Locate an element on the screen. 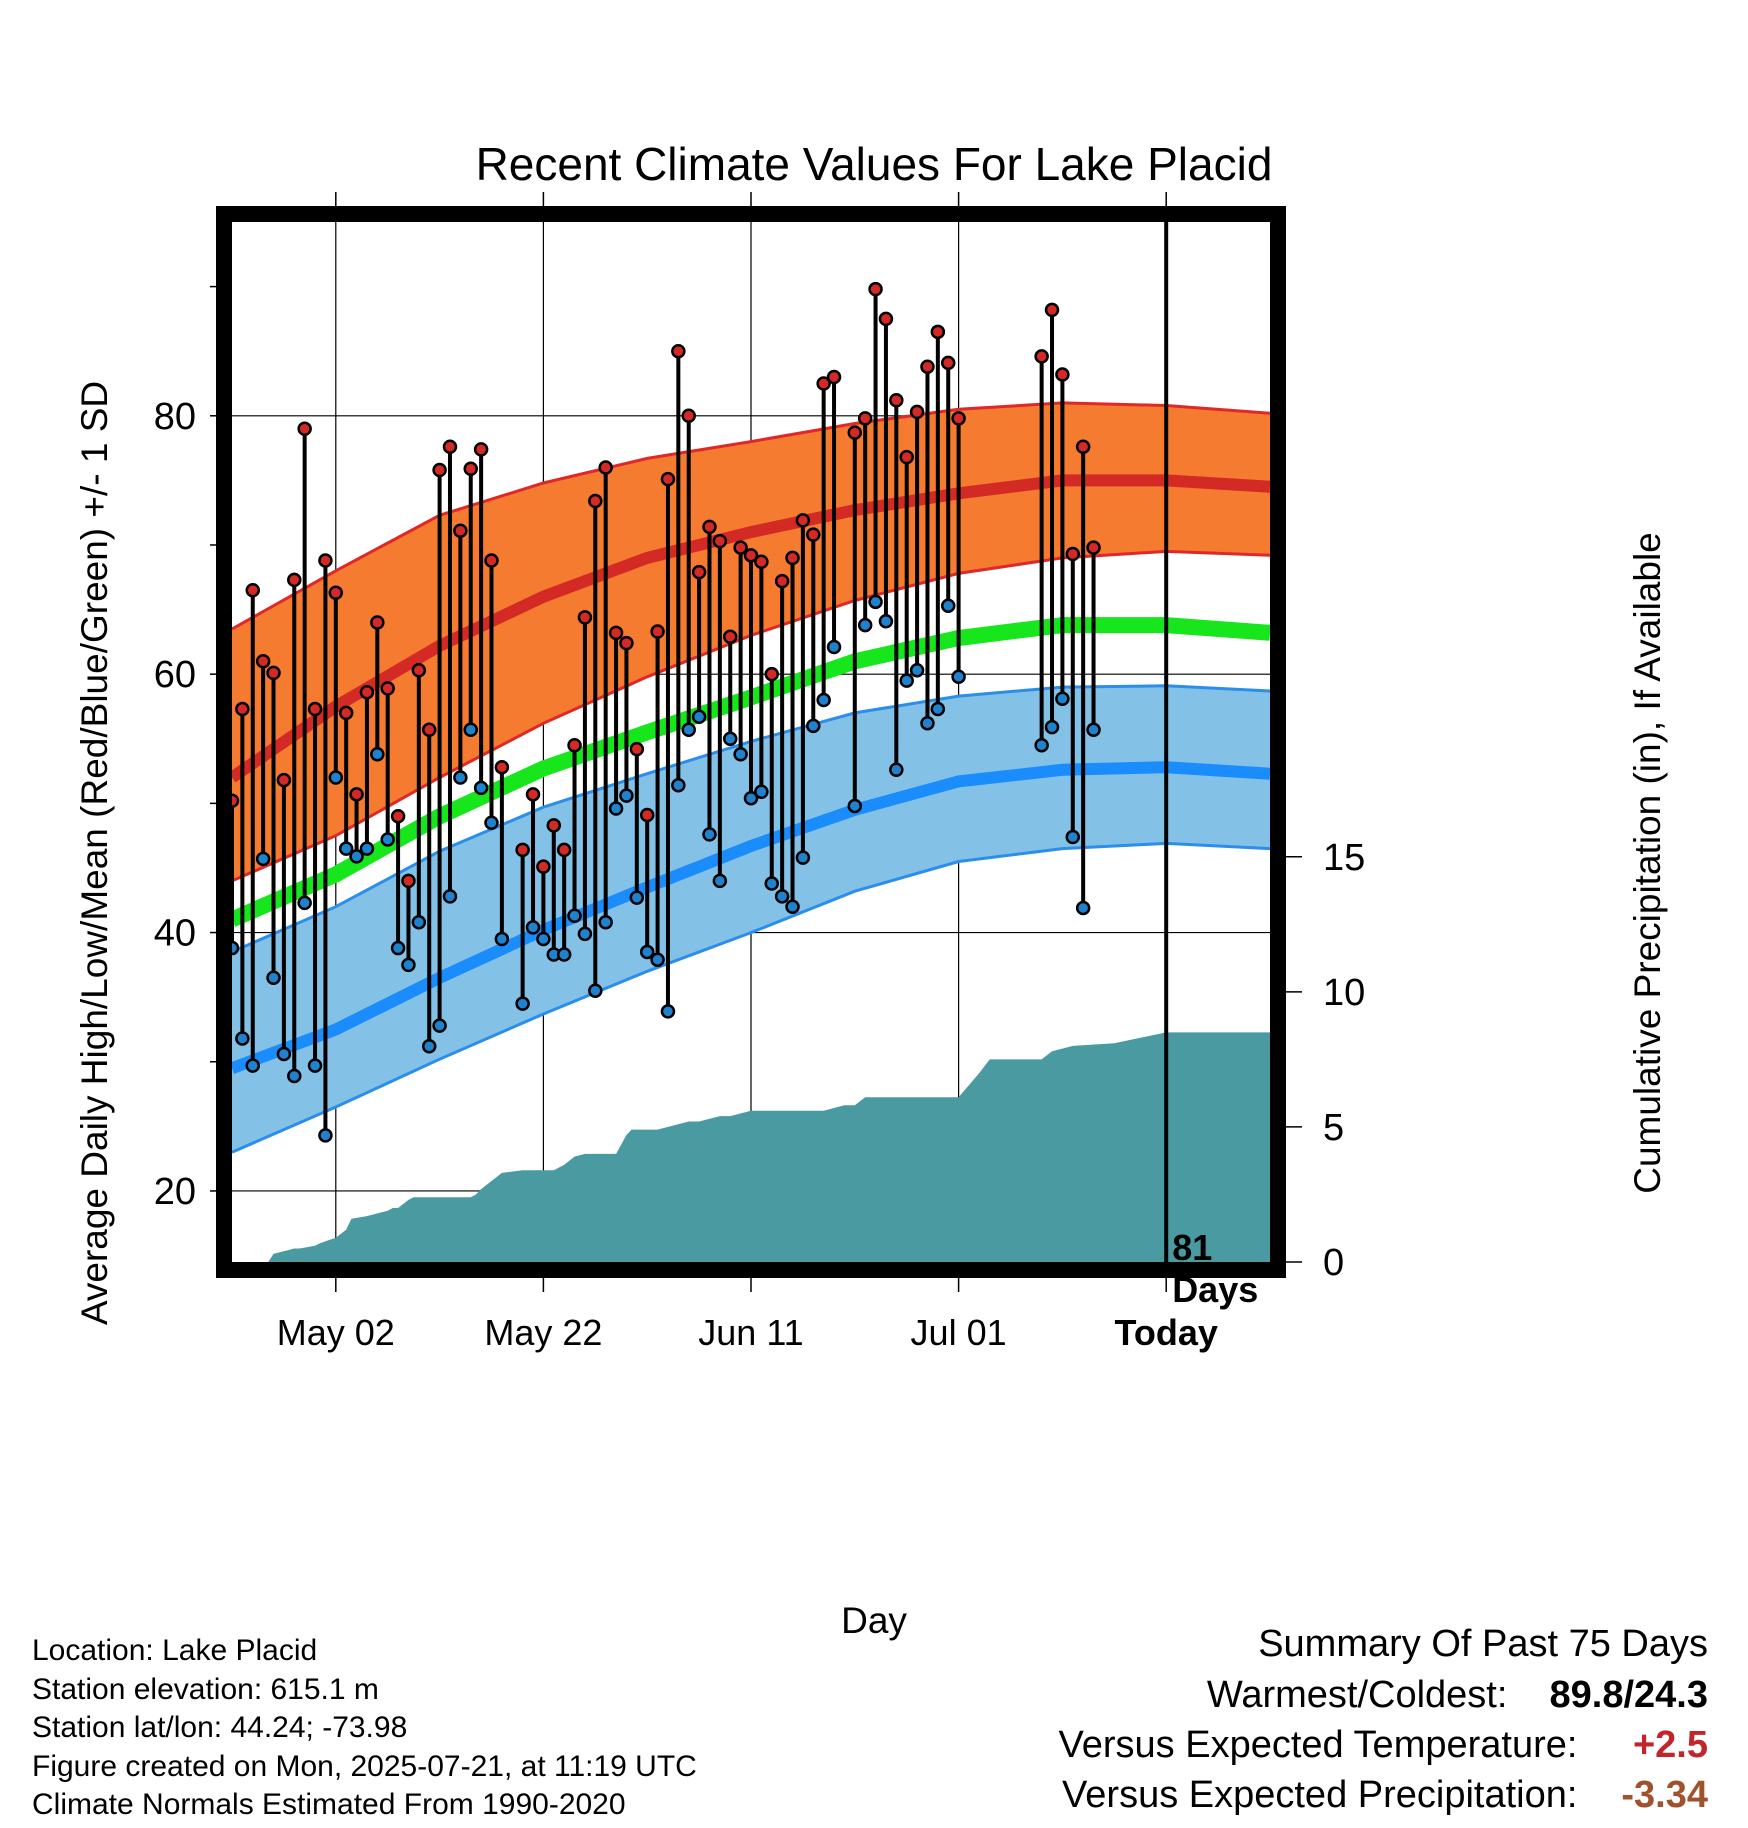 This screenshot has width=1748, height=1828. low-band-lower-edge is located at coordinates (751, 997).